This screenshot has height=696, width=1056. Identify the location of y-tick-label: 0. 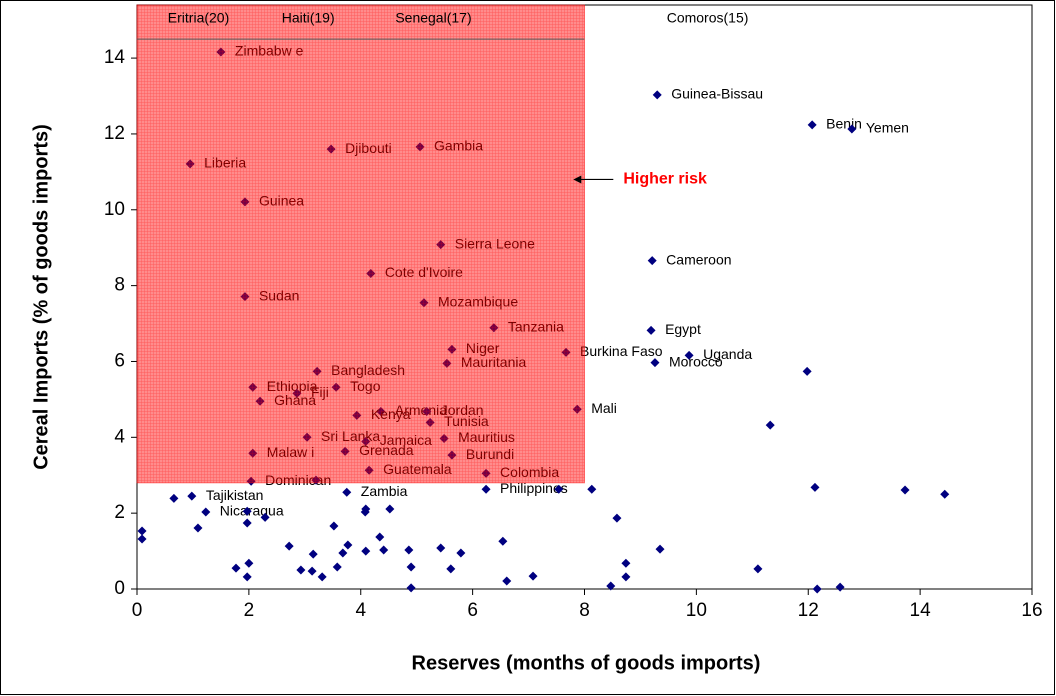
(119, 588).